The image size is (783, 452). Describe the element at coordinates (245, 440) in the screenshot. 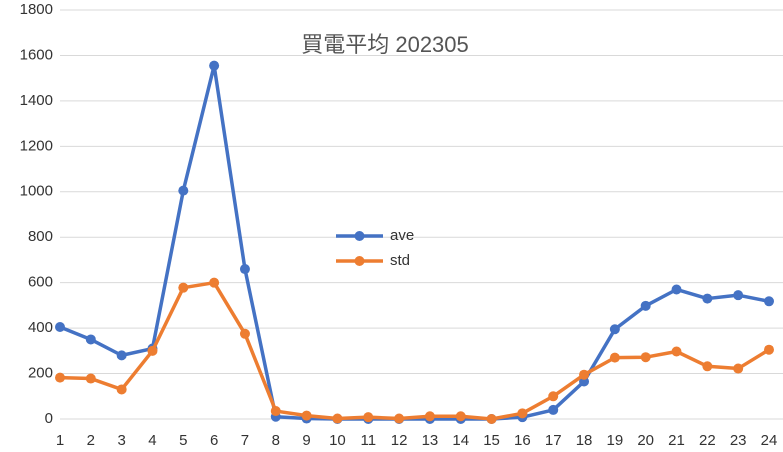

I see `x-tick-label: 7` at that location.